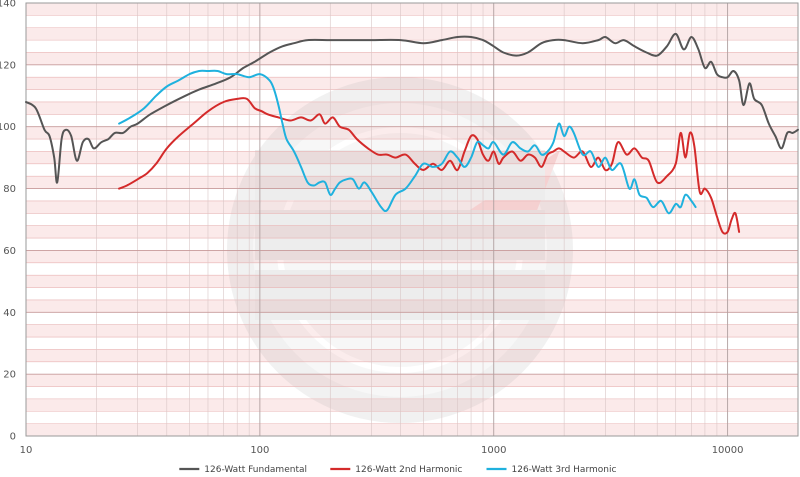  Describe the element at coordinates (564, 470) in the screenshot. I see `legend-label: 126-Watt 3rd Harmonic` at that location.